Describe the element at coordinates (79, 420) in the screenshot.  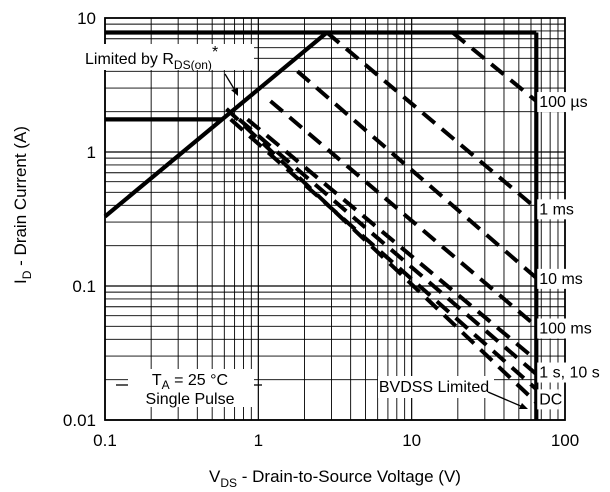
I see `y-tick-label: 0.01` at that location.